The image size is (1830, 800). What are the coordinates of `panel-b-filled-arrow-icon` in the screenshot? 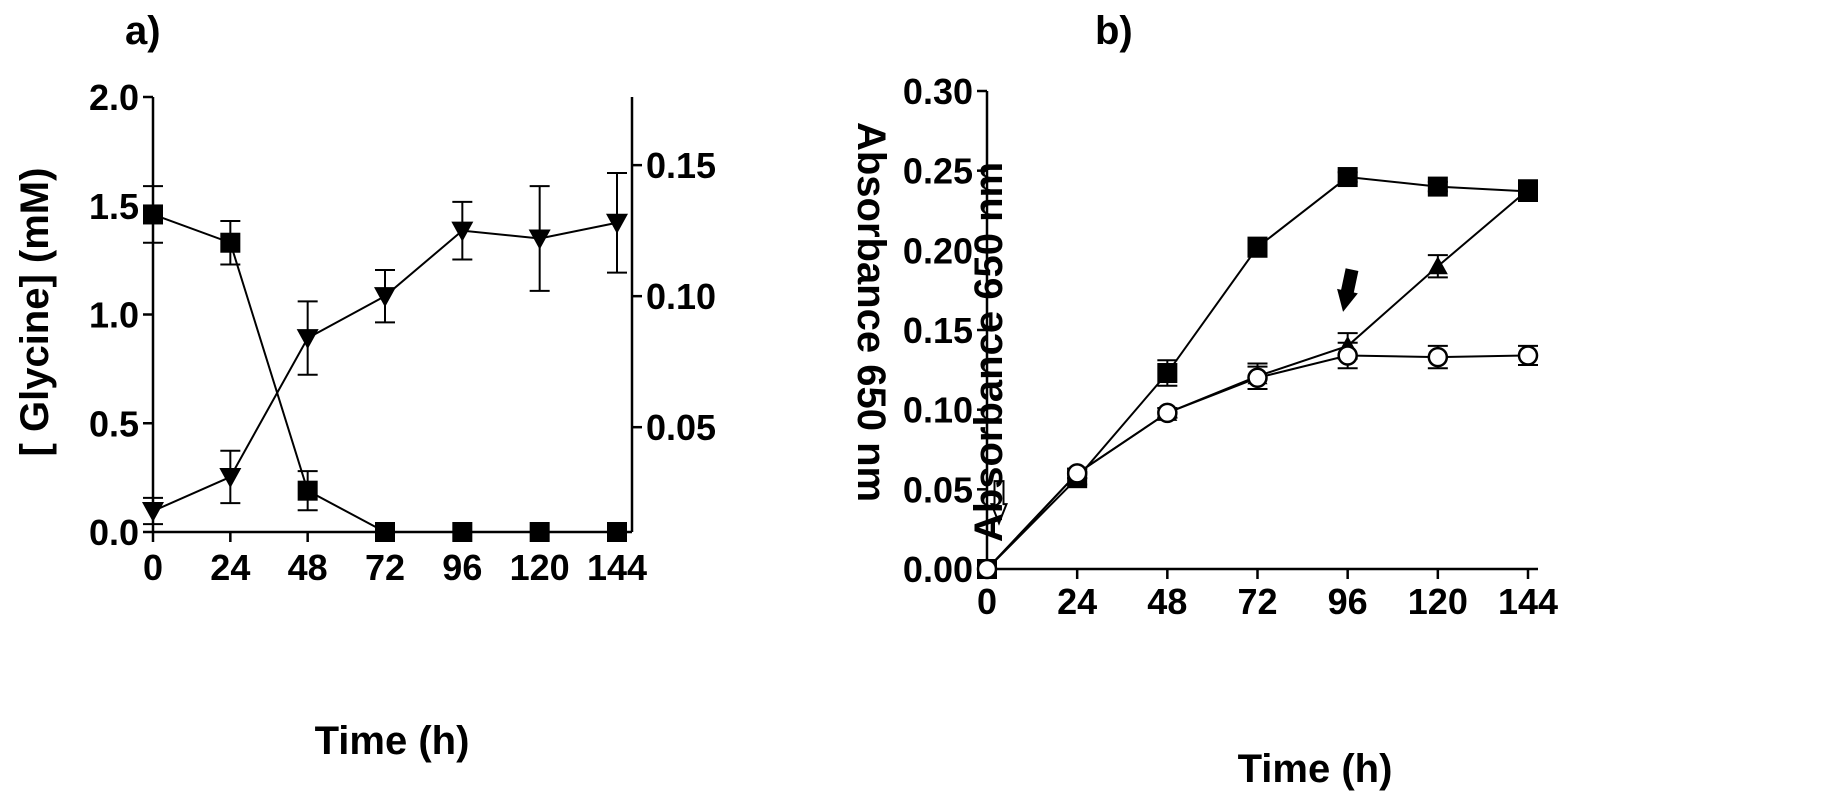 It's located at (1348, 290).